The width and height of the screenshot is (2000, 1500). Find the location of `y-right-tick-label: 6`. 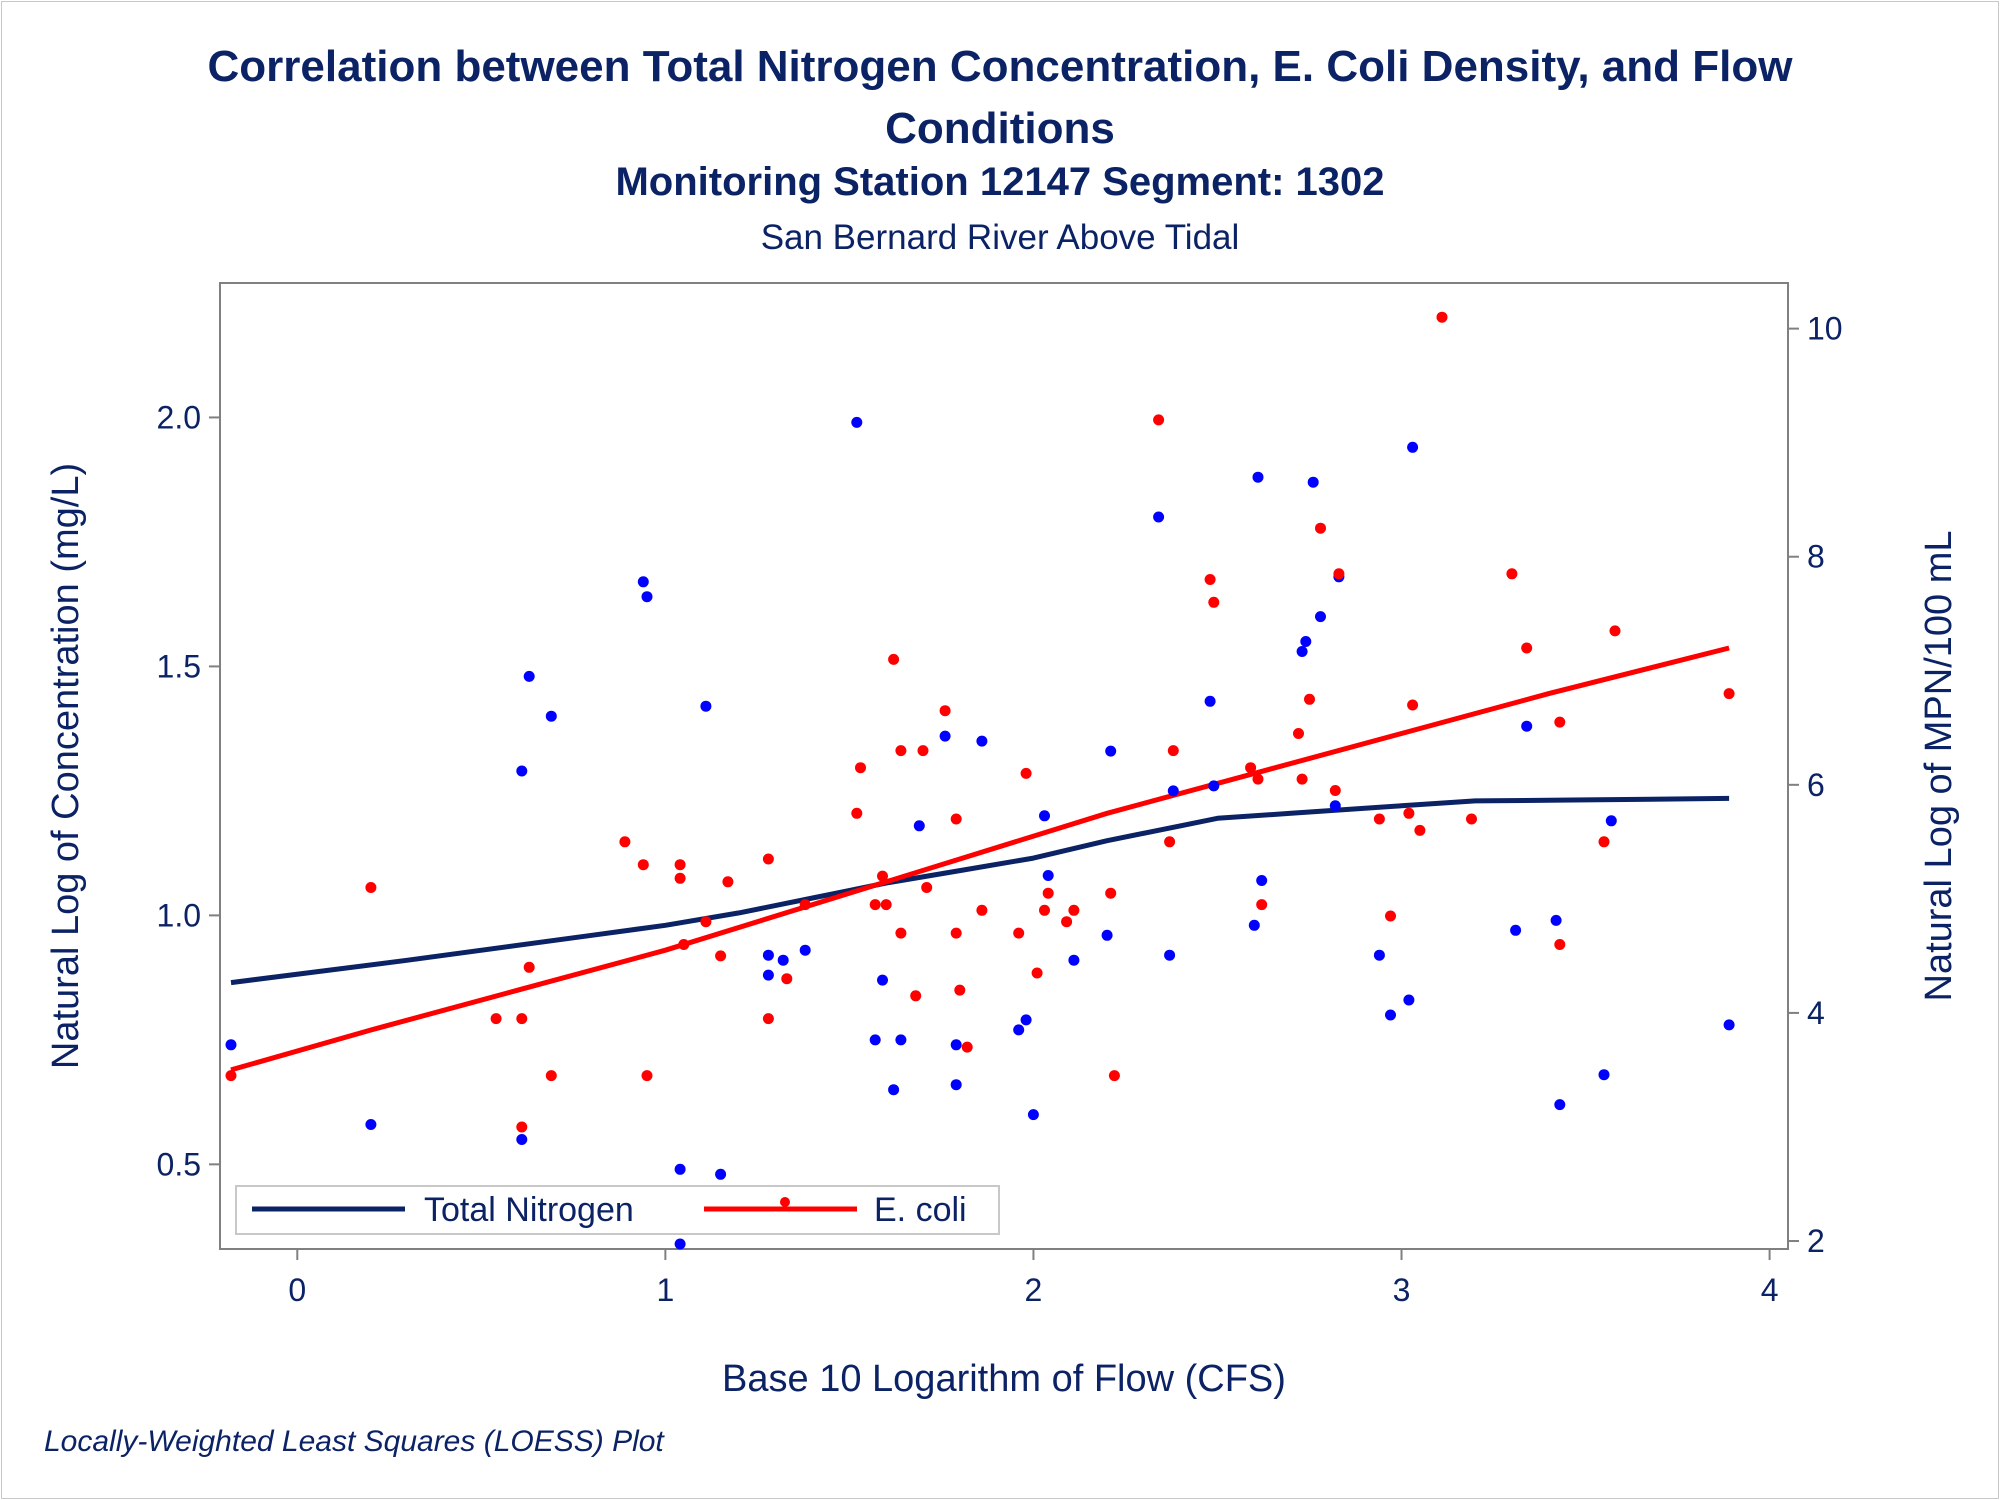

y-right-tick-label: 6 is located at coordinates (1816, 785).